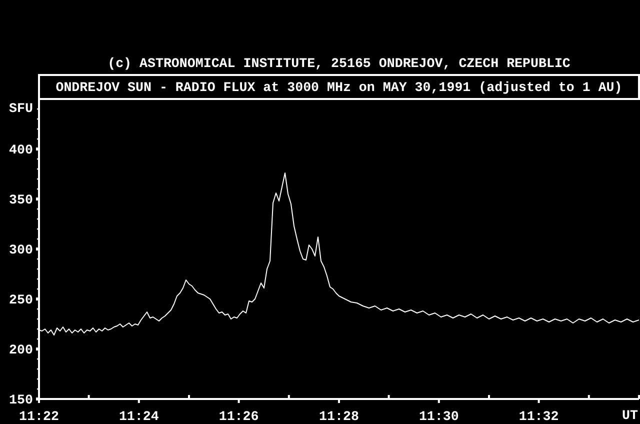 This screenshot has width=640, height=424. Describe the element at coordinates (339, 416) in the screenshot. I see `x-tick-label: 11:28` at that location.